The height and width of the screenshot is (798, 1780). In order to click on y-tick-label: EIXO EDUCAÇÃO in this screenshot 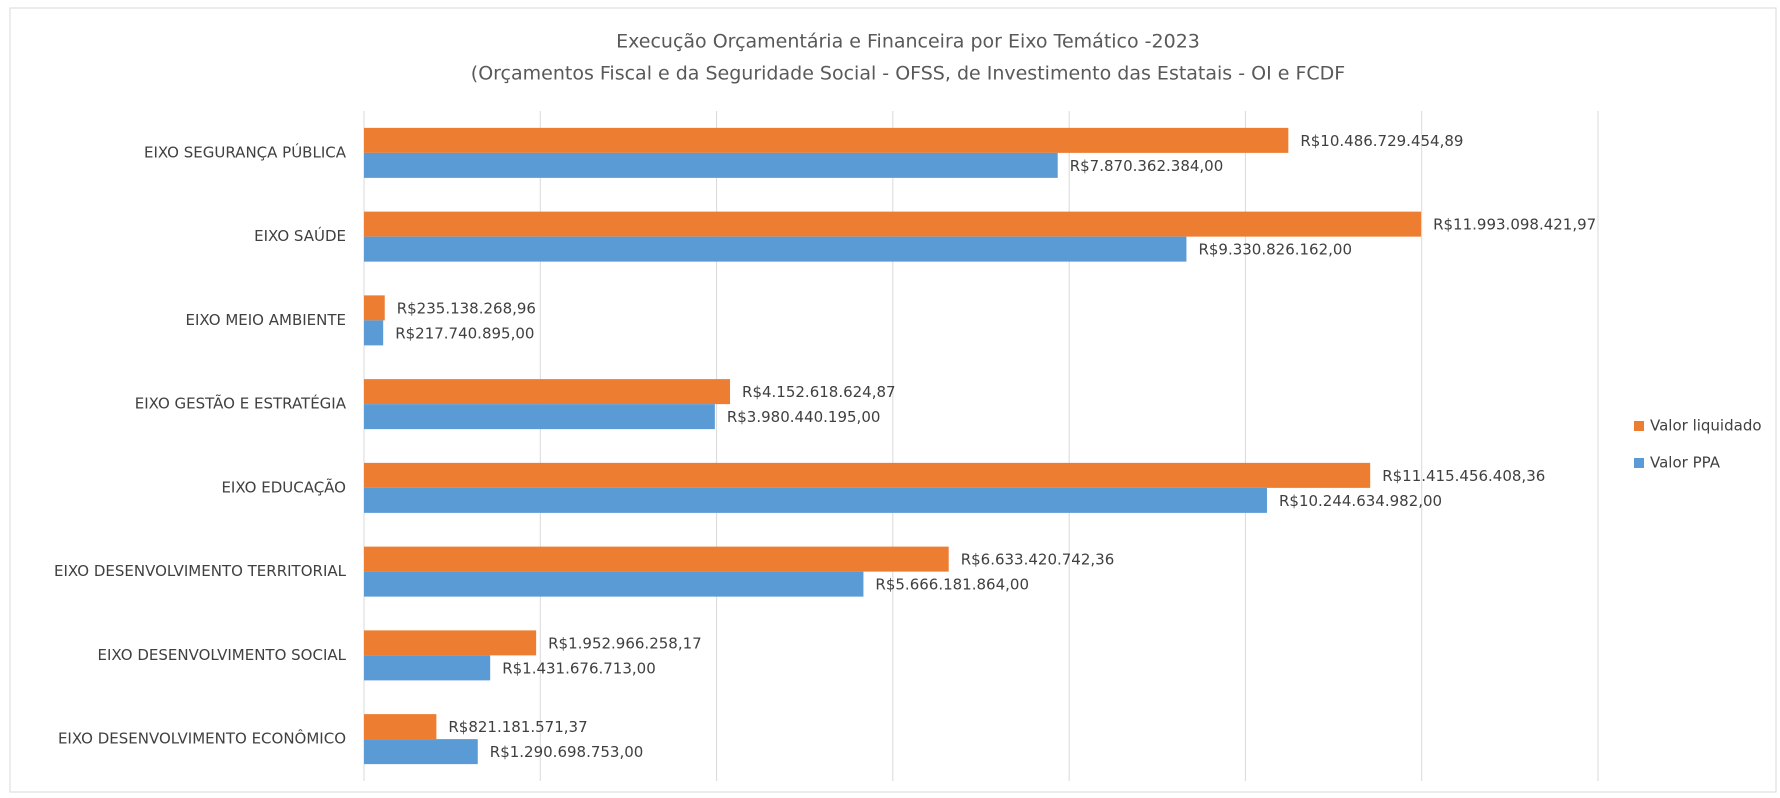, I will do `click(283, 486)`.